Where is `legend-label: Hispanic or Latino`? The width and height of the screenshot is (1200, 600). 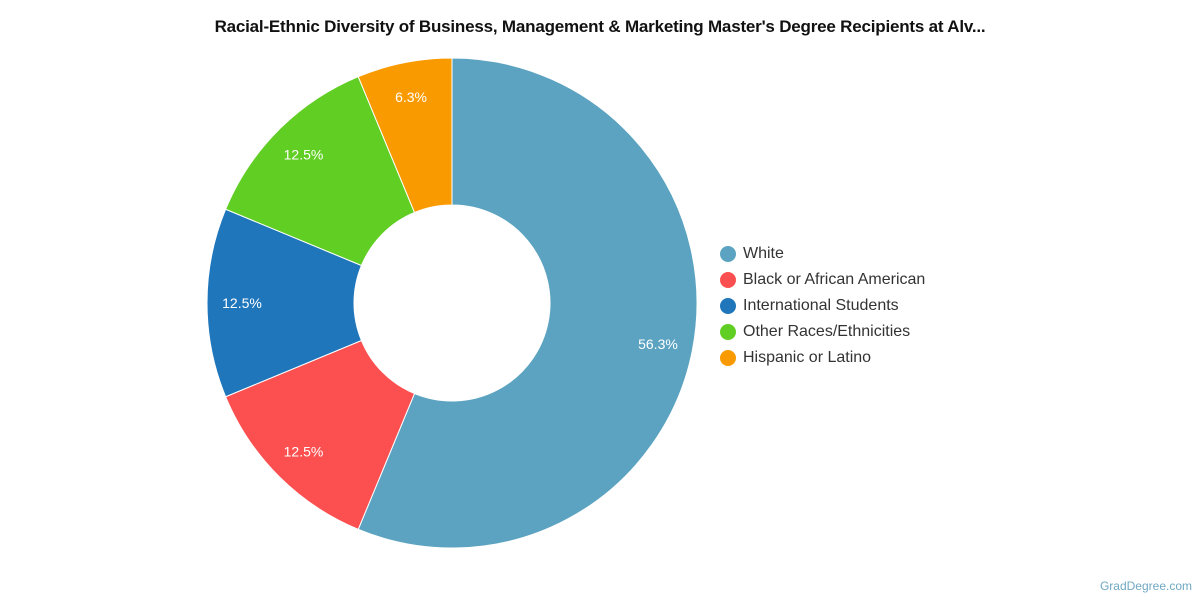 legend-label: Hispanic or Latino is located at coordinates (807, 357).